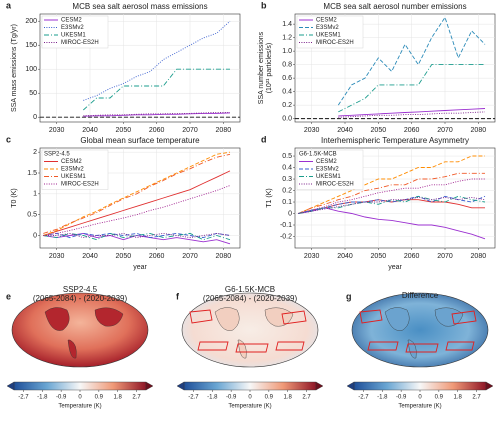 This screenshot has height=431, width=500. Describe the element at coordinates (250, 398) in the screenshot. I see `colorbar-tick-label: 0` at that location.